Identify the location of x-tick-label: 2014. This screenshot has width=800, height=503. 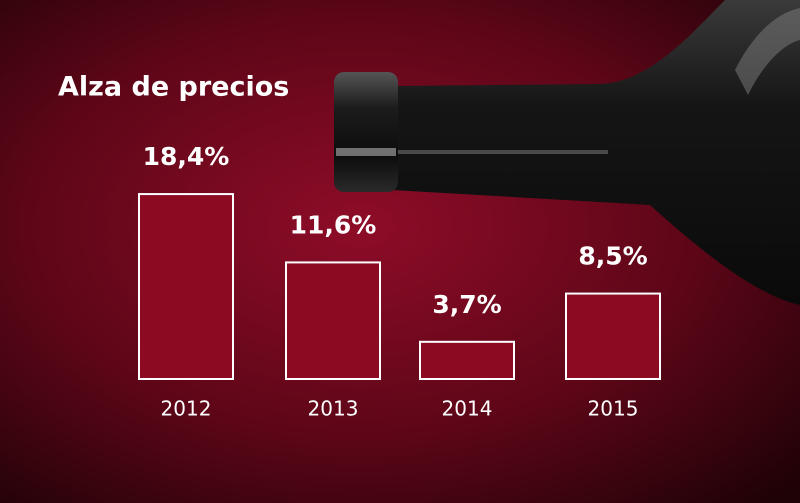
(467, 409).